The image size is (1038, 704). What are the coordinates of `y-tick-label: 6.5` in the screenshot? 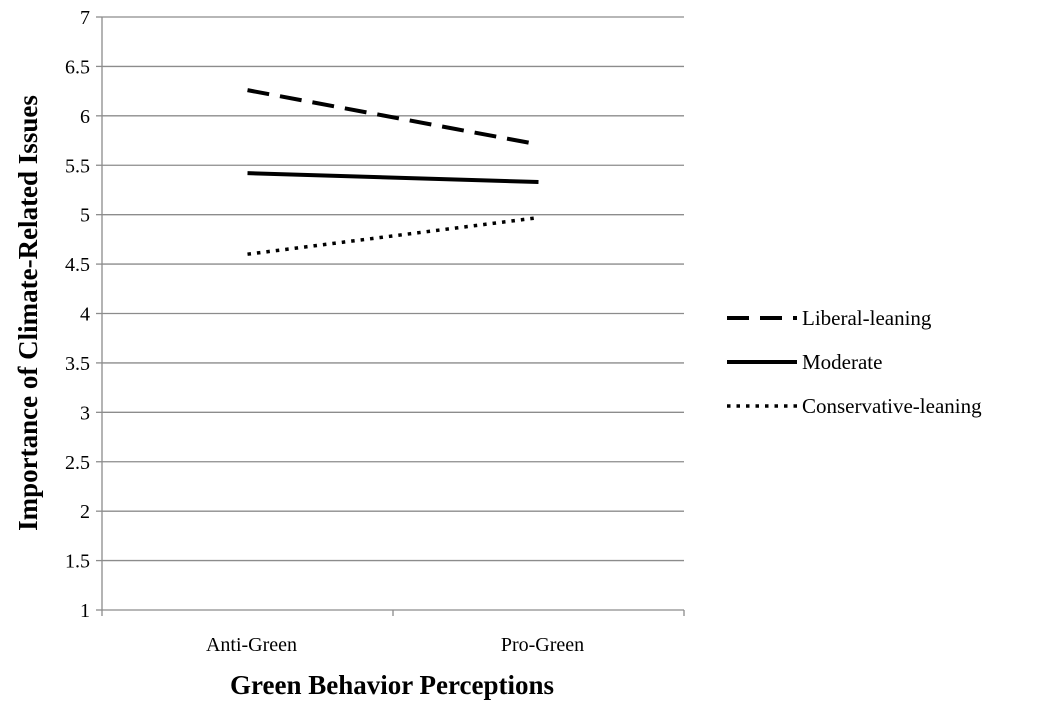 It's located at (77, 67).